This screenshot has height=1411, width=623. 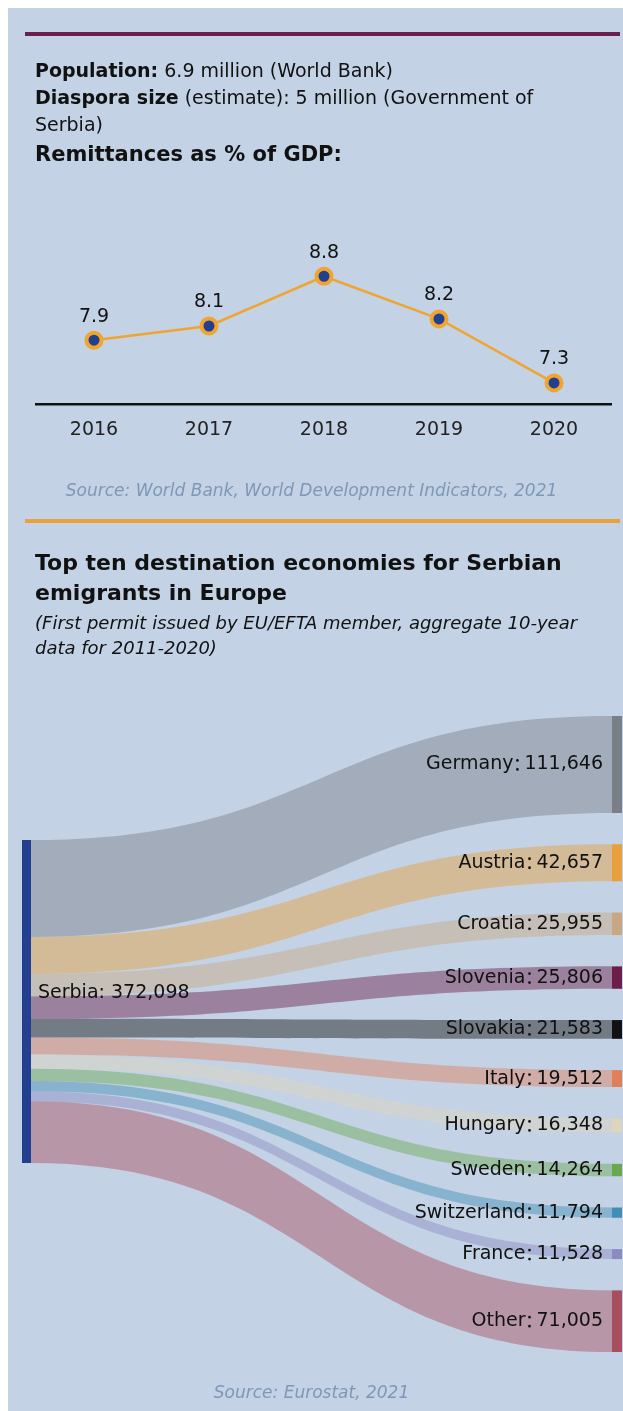 What do you see at coordinates (311, 490) in the screenshot?
I see `source-note: Source: World Bank, World Development Indicators, 2021` at bounding box center [311, 490].